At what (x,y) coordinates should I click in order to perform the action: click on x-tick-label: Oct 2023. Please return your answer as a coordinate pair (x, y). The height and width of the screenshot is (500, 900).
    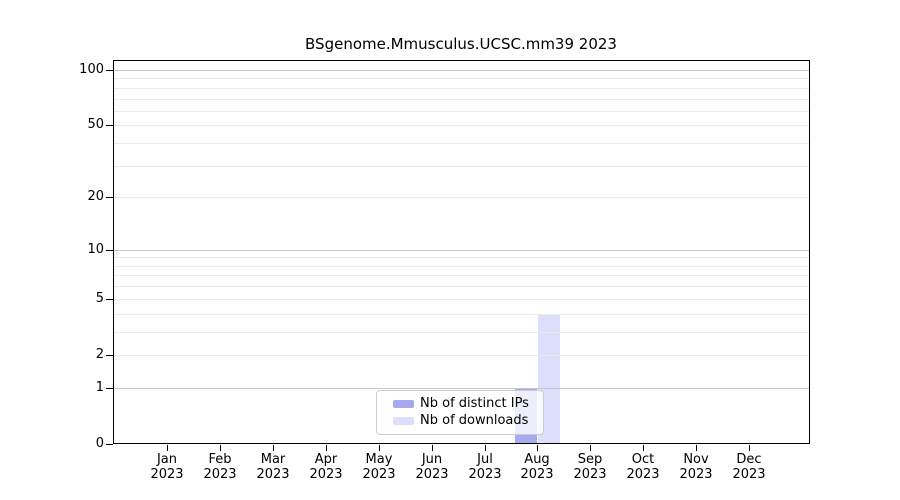
    Looking at the image, I should click on (643, 467).